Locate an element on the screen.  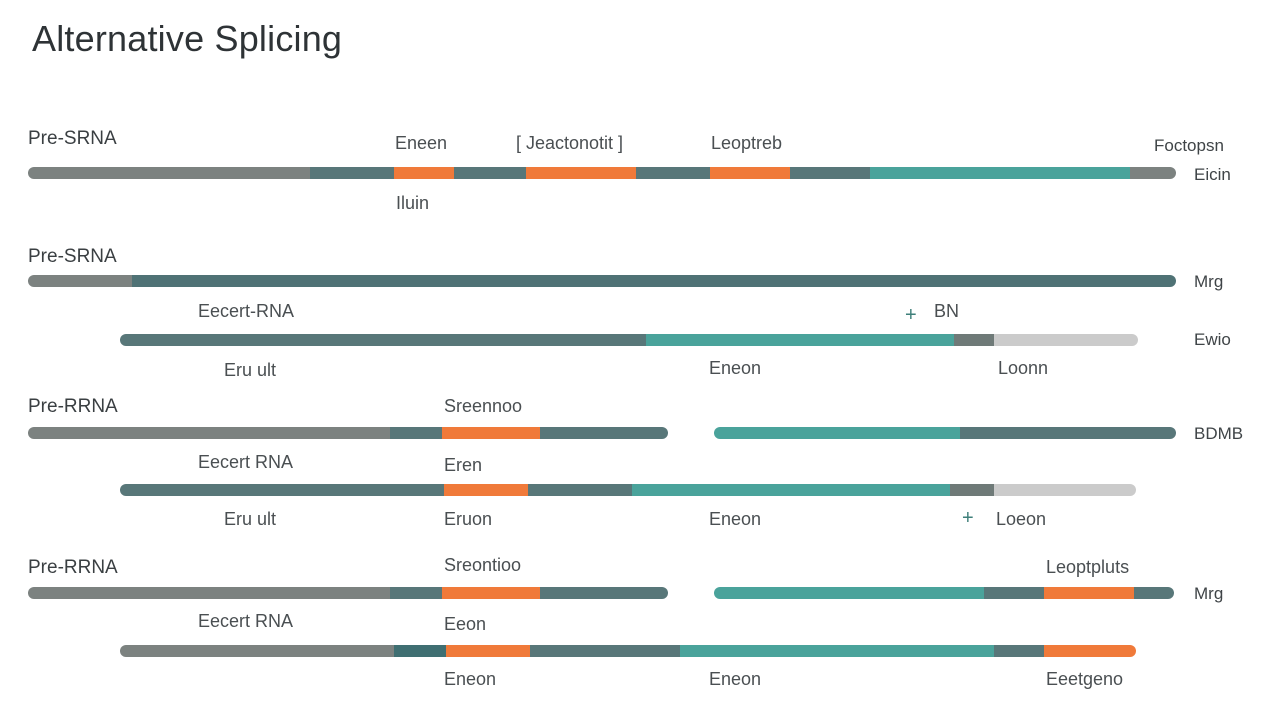
row4-side-label: Mrg is located at coordinates (1209, 593).